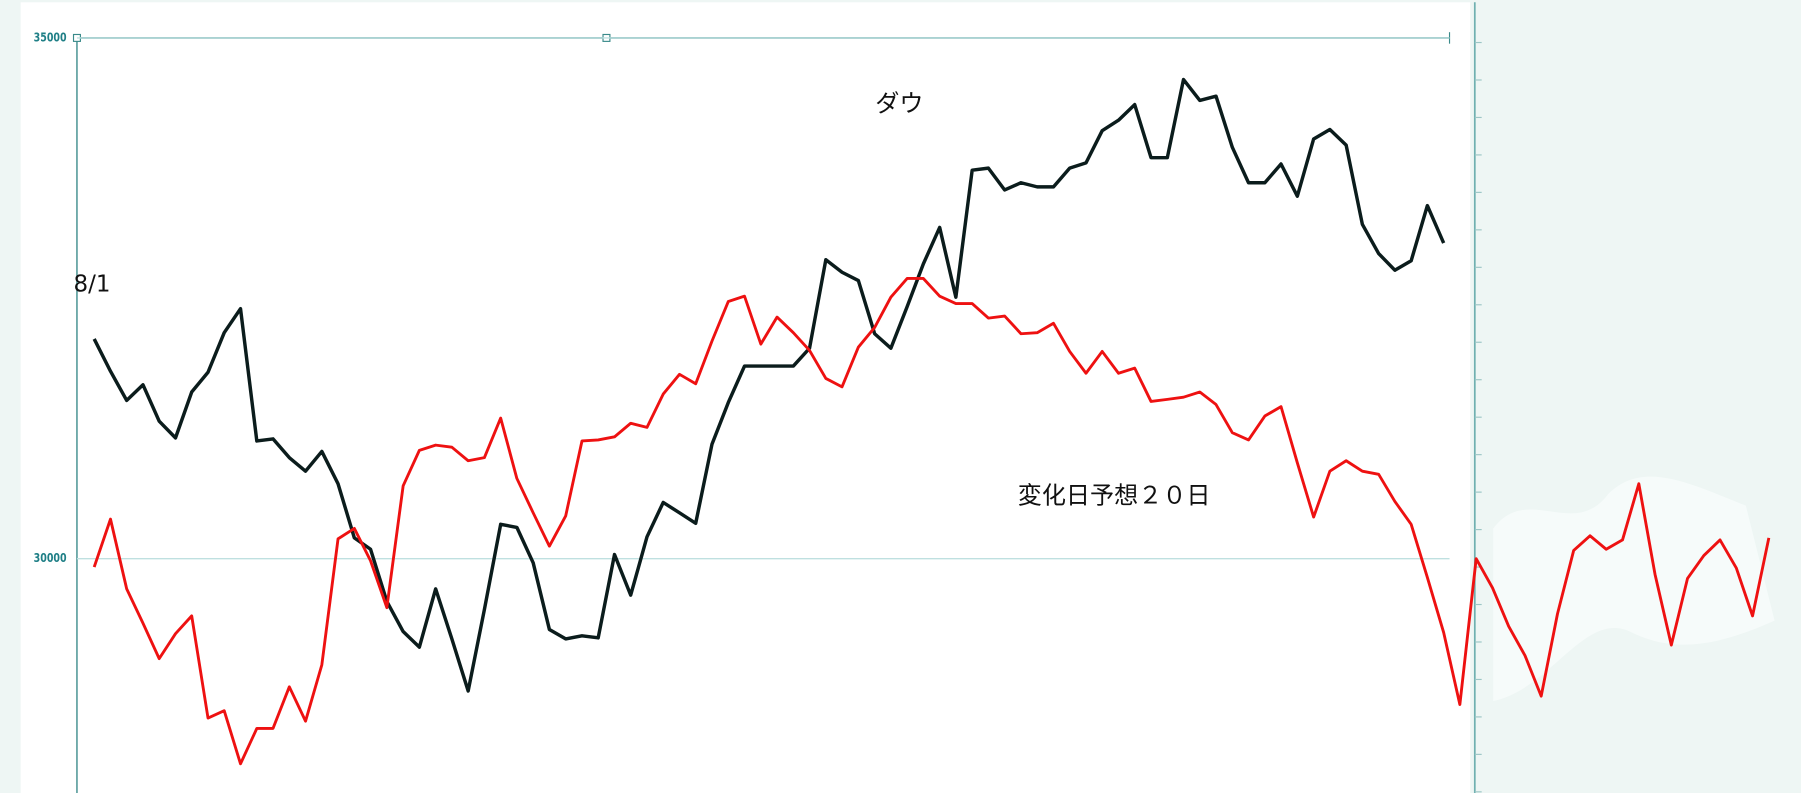 This screenshot has height=793, width=1801. What do you see at coordinates (1114, 495) in the screenshot?
I see `series-label: 変化日予想２０日` at bounding box center [1114, 495].